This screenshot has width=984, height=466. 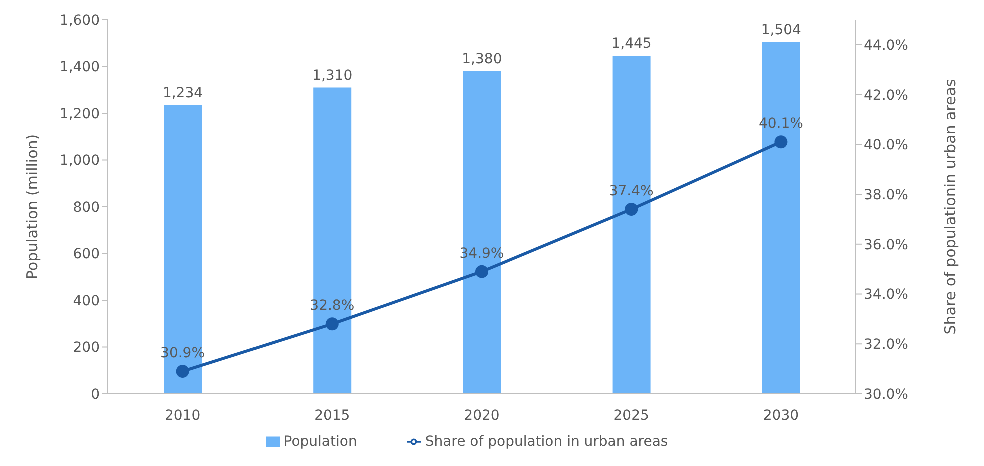 I want to click on data-label: 1,504, so click(x=781, y=30).